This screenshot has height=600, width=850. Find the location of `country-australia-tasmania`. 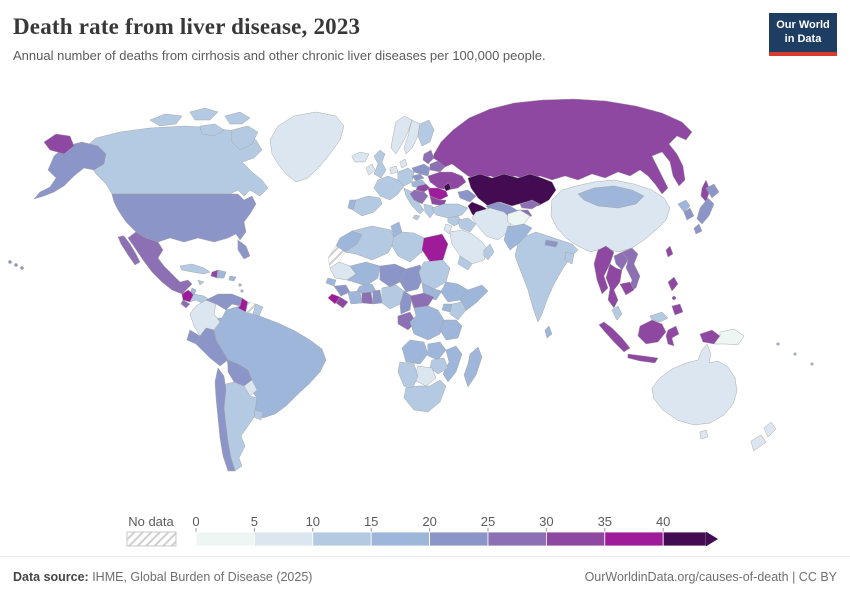

country-australia-tasmania is located at coordinates (704, 434).